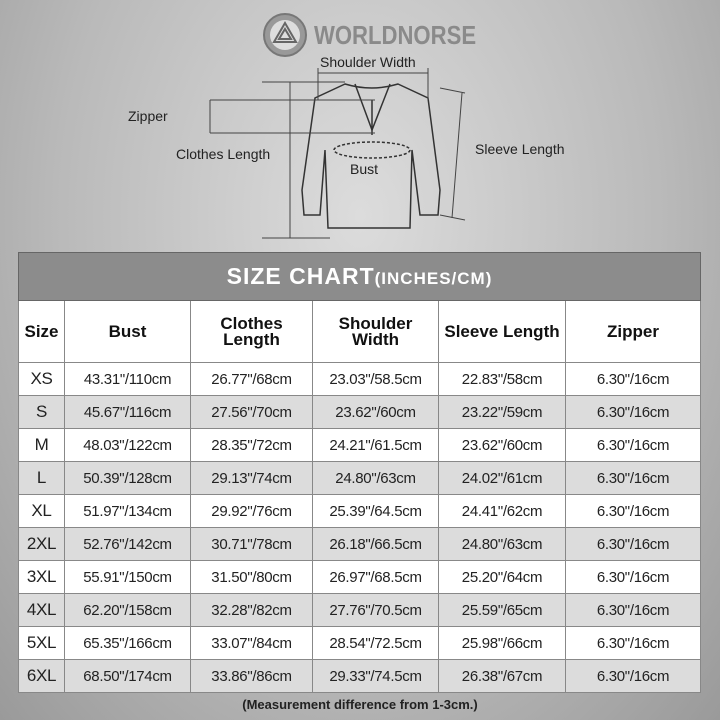 The width and height of the screenshot is (720, 720). I want to click on title-text: SIZE CHART, so click(300, 276).